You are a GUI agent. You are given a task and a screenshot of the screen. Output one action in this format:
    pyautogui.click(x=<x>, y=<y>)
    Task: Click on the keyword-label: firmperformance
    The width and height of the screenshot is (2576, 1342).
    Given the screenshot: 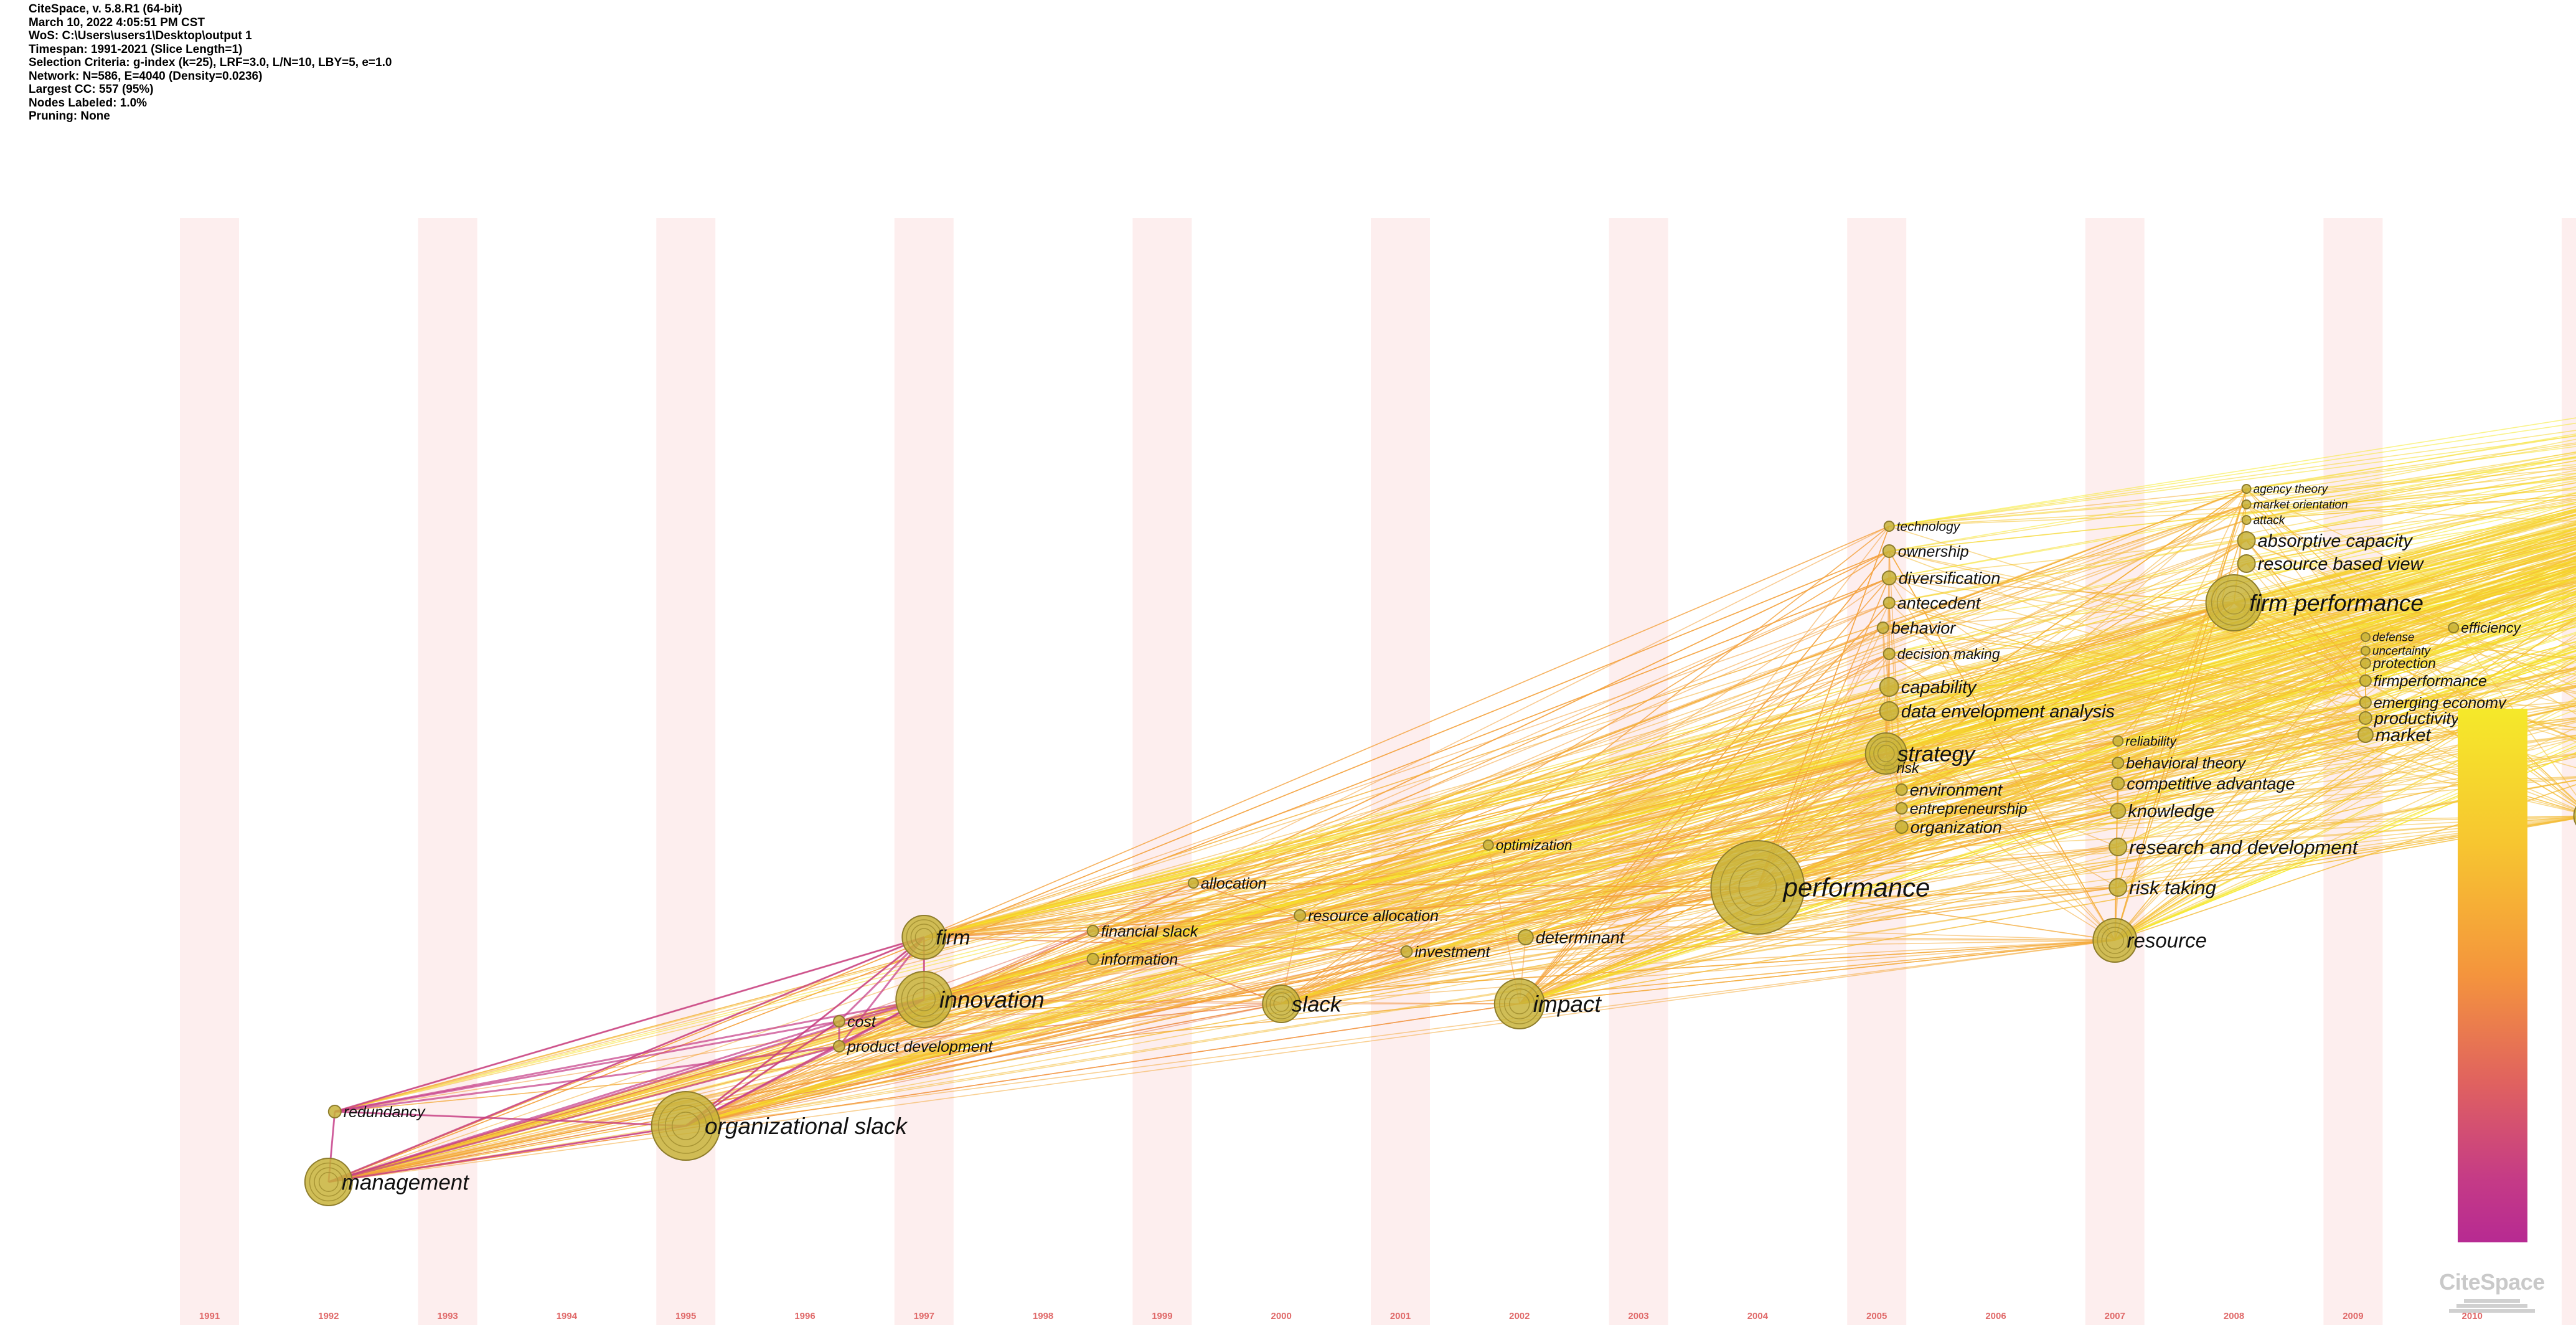 What is the action you would take?
    pyautogui.click(x=2430, y=682)
    